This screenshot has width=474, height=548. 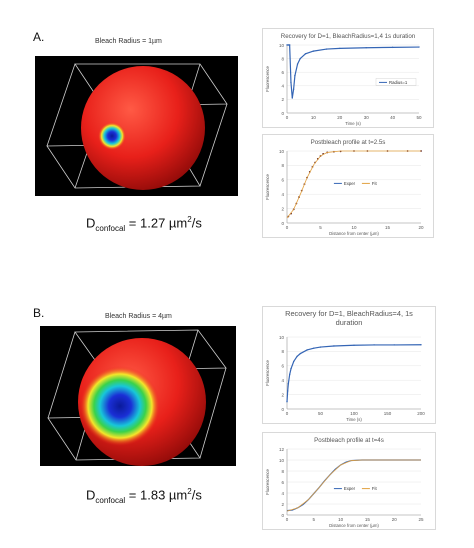 I want to click on x-tick-label: 200, so click(x=421, y=413).